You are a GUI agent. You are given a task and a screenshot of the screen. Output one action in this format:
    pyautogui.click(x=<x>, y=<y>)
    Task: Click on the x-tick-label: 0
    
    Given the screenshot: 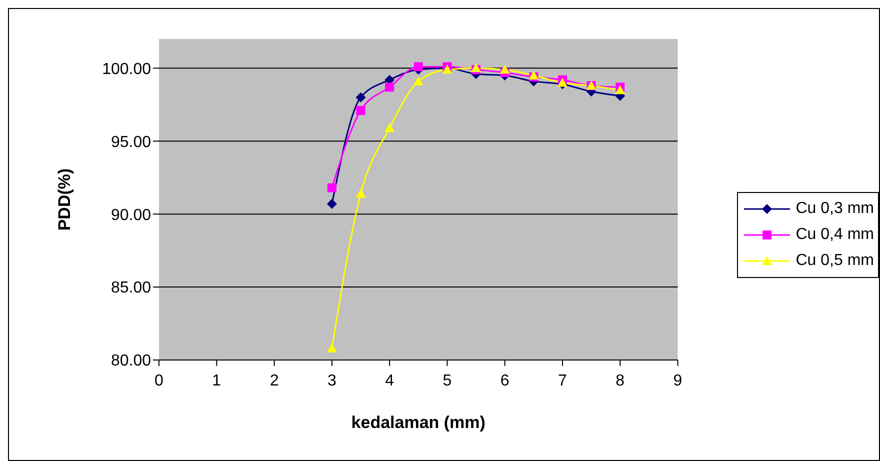 What is the action you would take?
    pyautogui.click(x=159, y=381)
    